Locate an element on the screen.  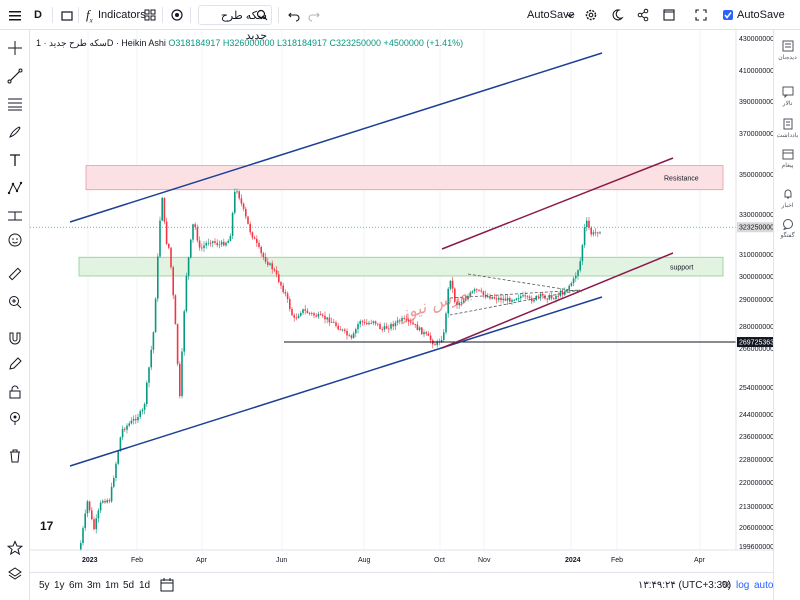
star-icon is located at coordinates (15, 548).